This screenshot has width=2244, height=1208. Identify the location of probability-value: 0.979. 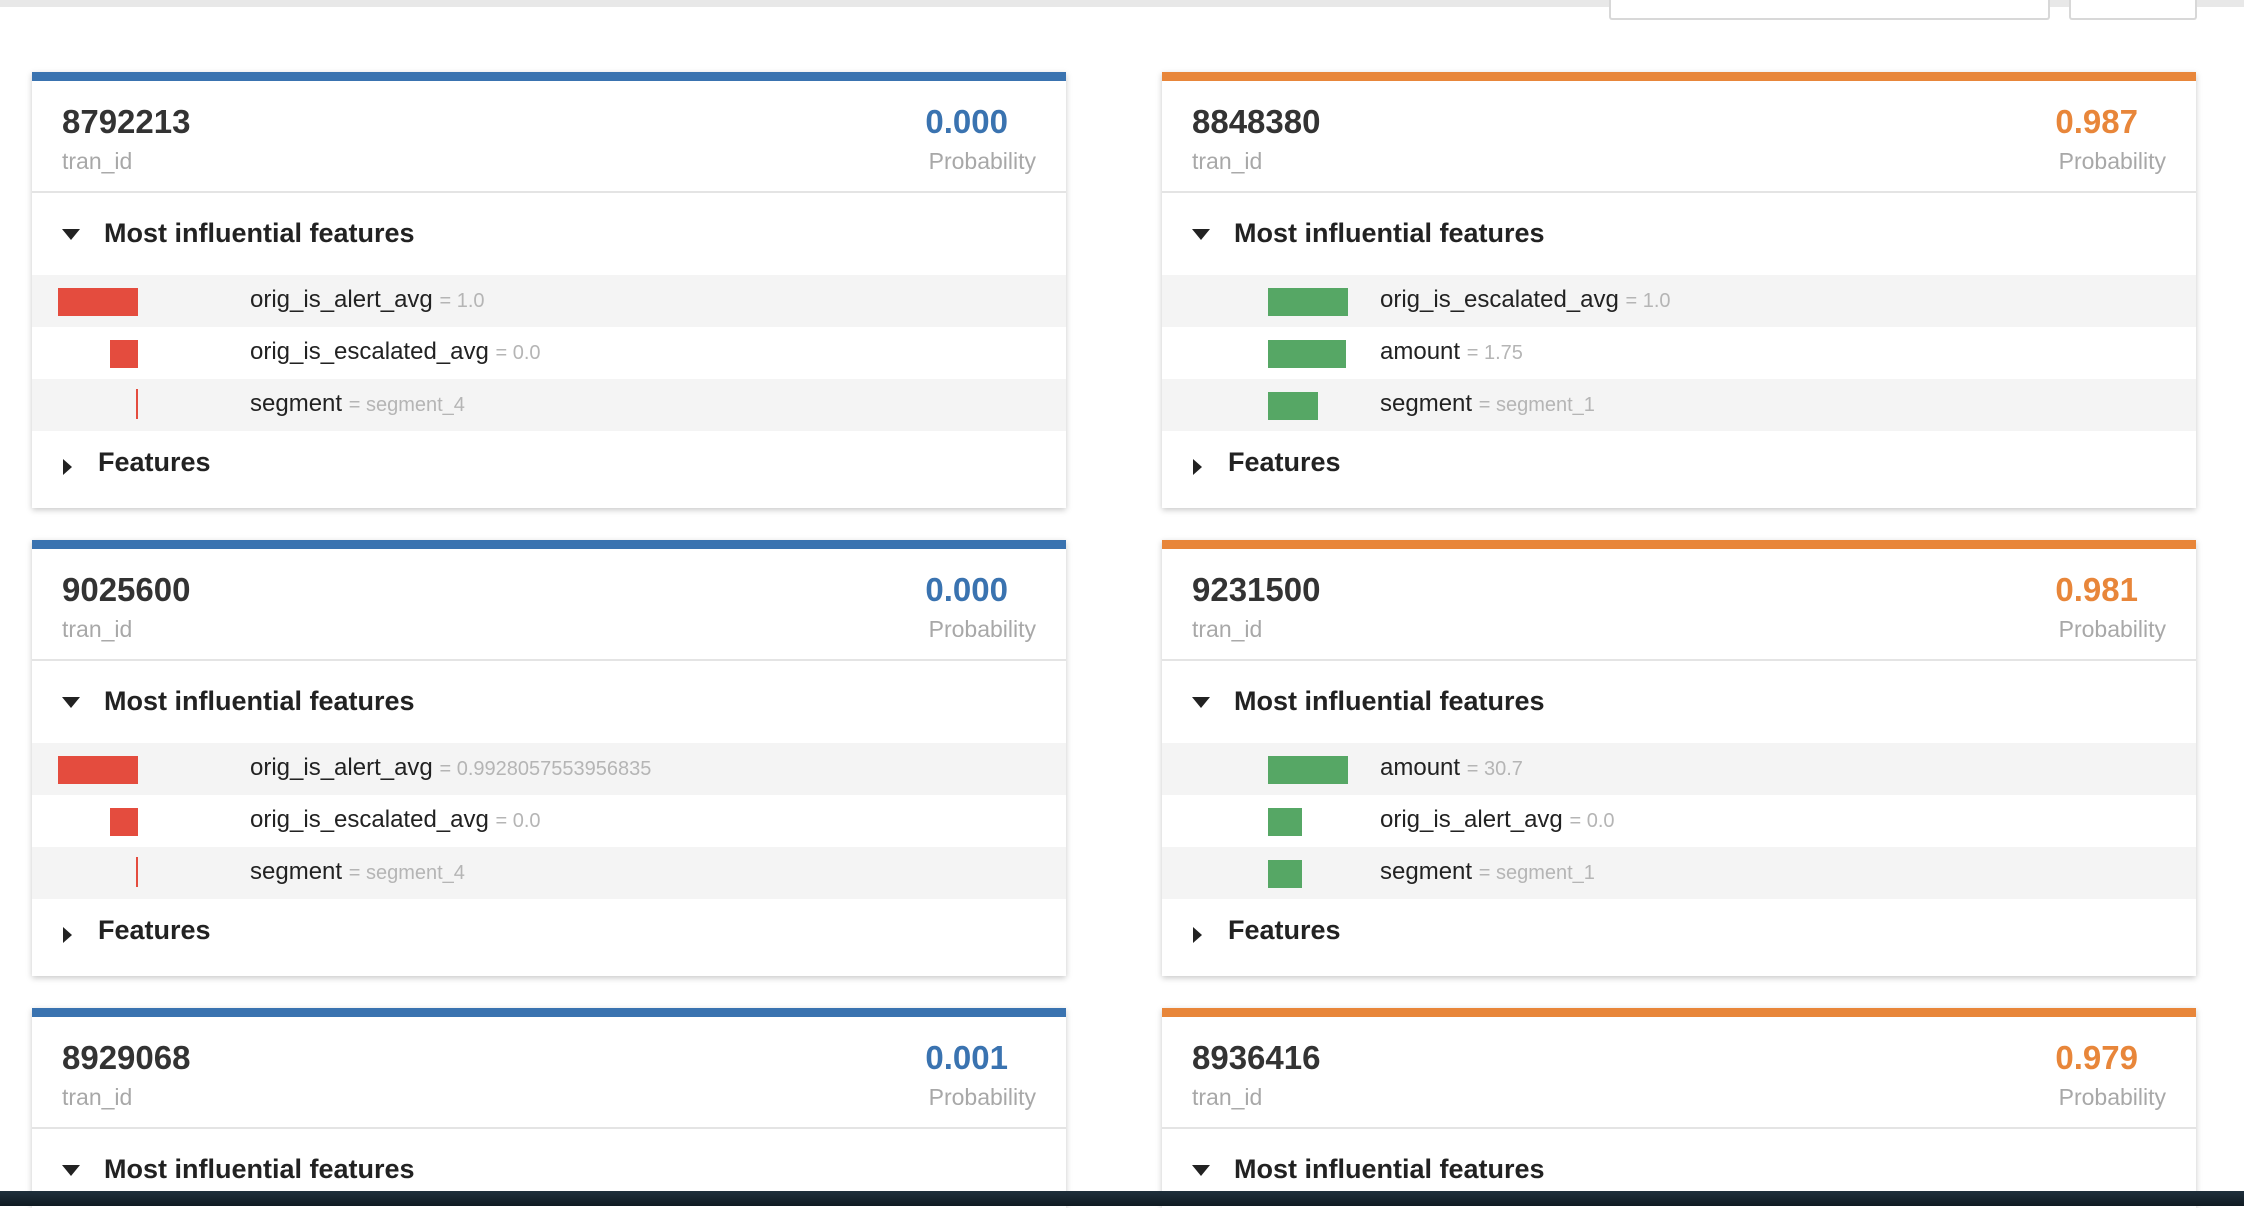
(2096, 1057).